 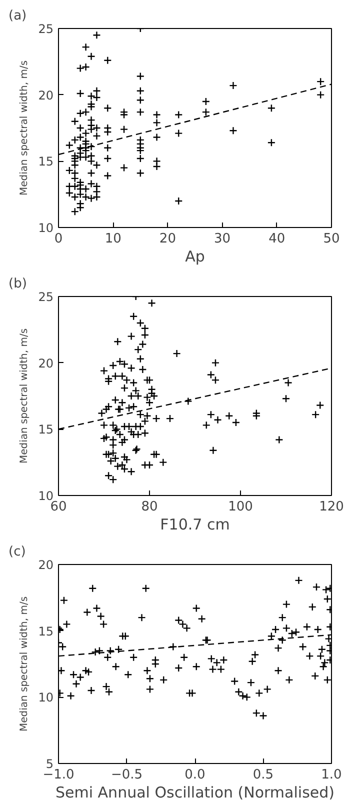 What do you see at coordinates (113, 239) in the screenshot?
I see `x-tick-label: 10` at bounding box center [113, 239].